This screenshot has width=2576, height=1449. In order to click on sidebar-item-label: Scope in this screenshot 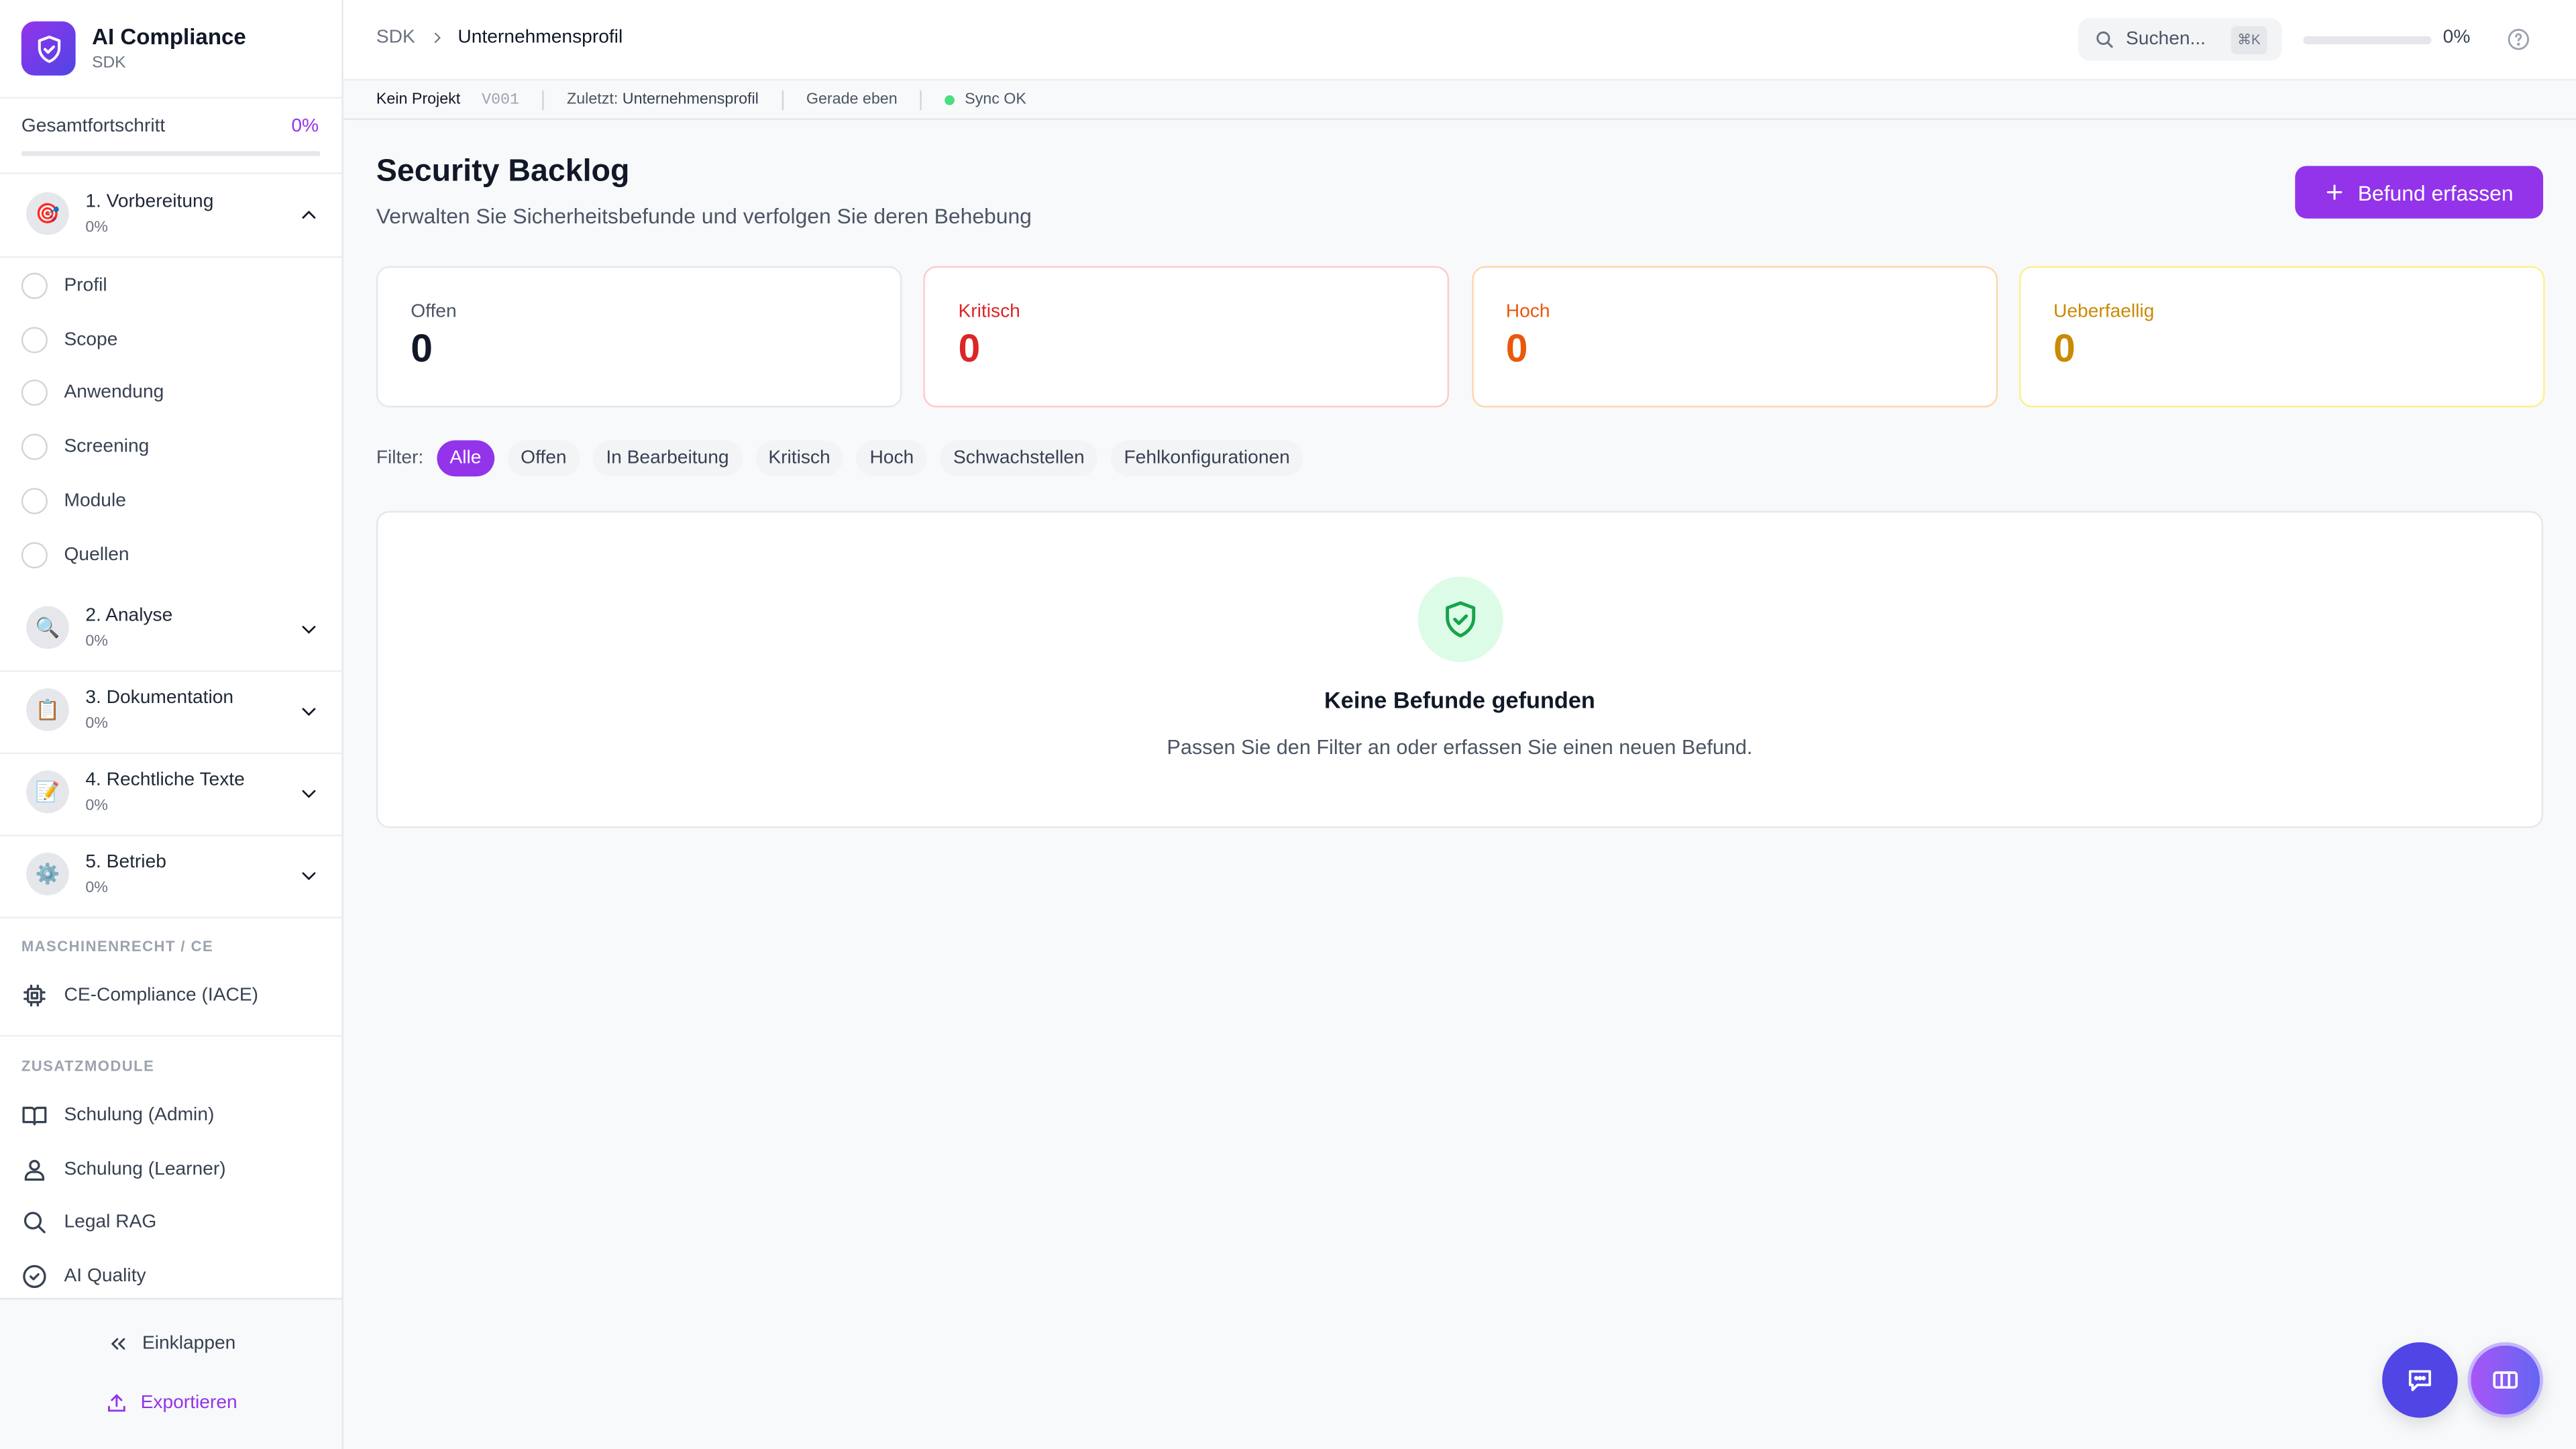, I will do `click(91, 339)`.